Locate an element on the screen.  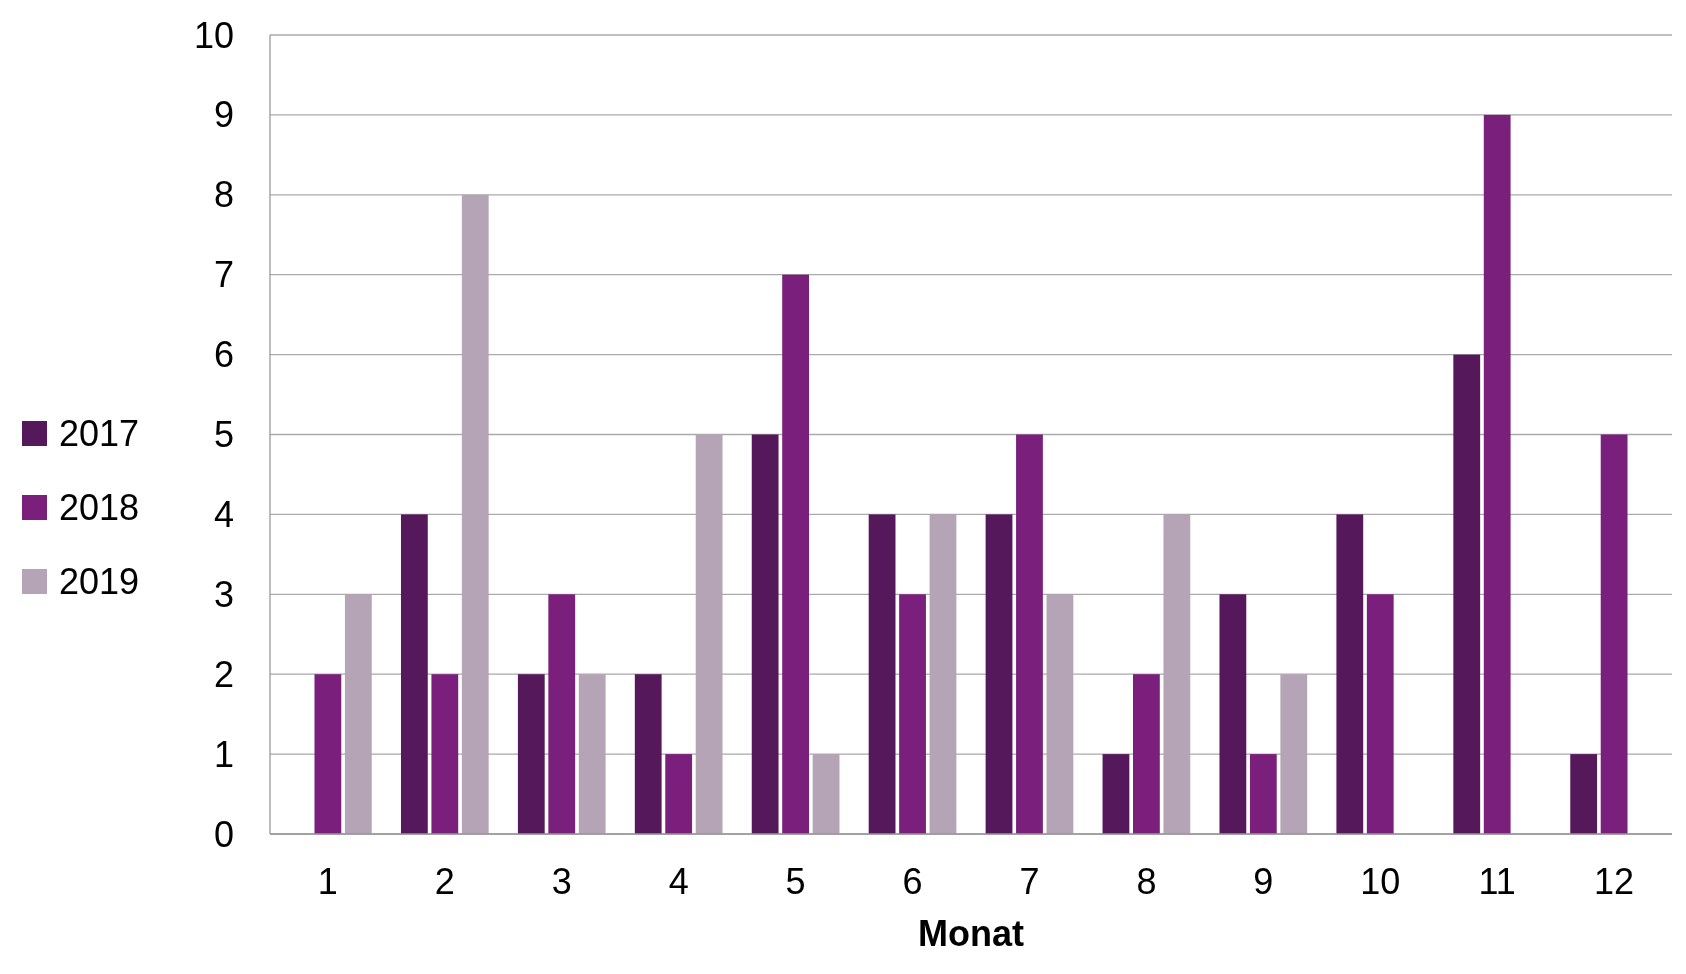
x-tick-label: 11 is located at coordinates (1497, 881).